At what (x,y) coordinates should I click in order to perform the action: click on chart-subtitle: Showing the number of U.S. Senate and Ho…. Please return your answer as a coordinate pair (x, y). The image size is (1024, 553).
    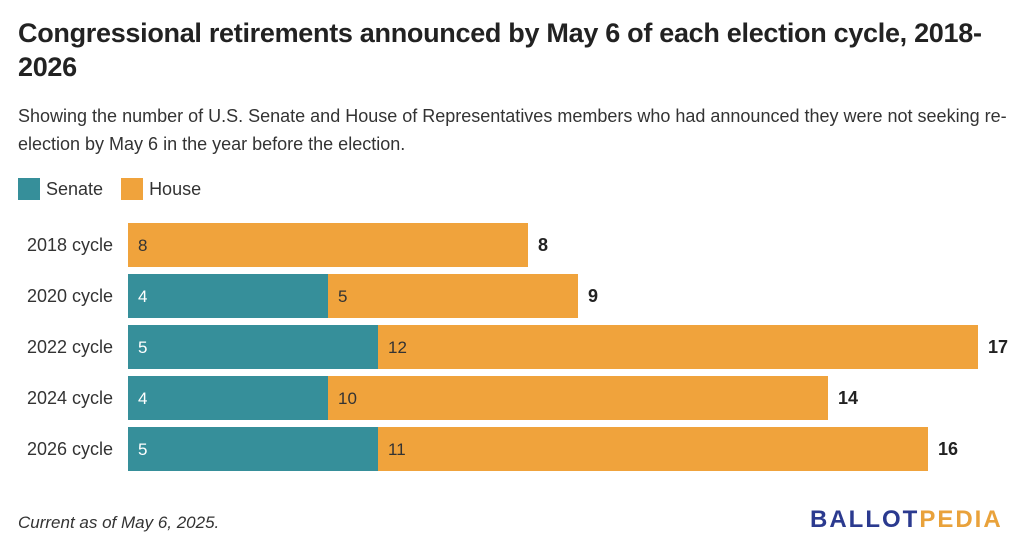
    Looking at the image, I should click on (512, 130).